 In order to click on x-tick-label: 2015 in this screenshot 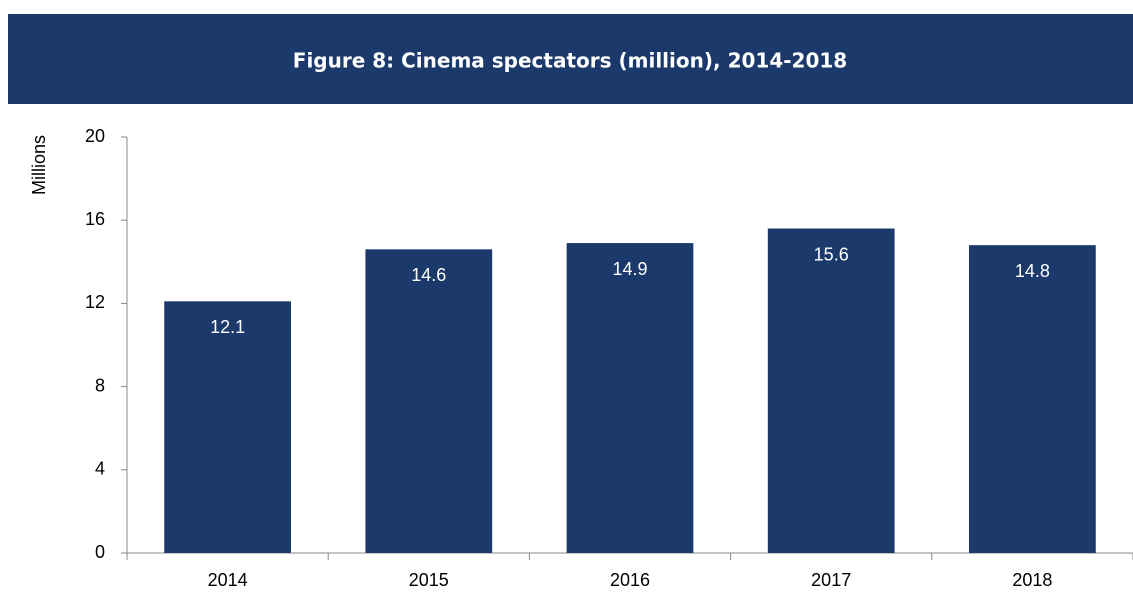, I will do `click(429, 580)`.